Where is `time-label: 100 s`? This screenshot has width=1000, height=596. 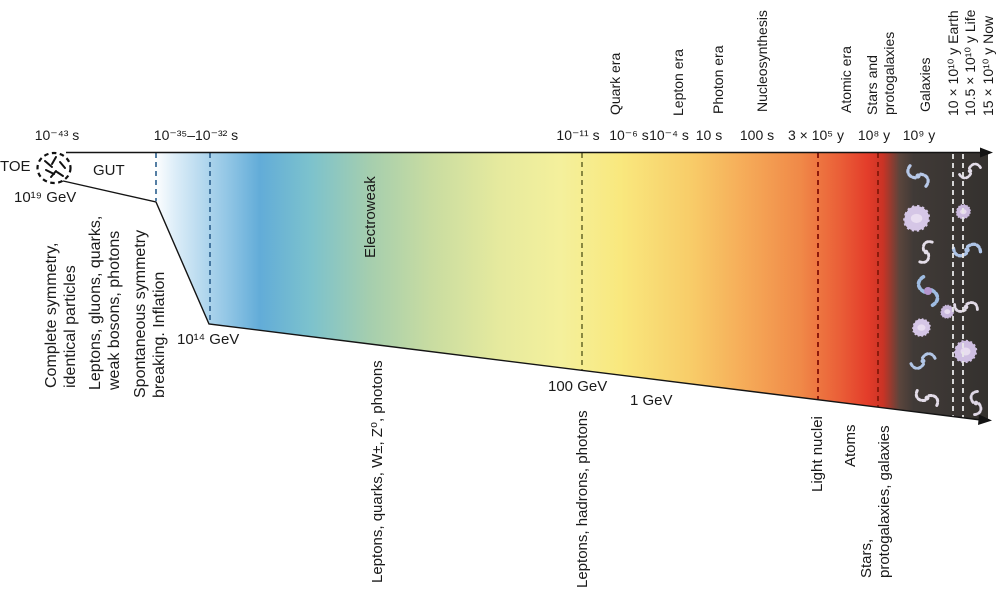
time-label: 100 s is located at coordinates (757, 135).